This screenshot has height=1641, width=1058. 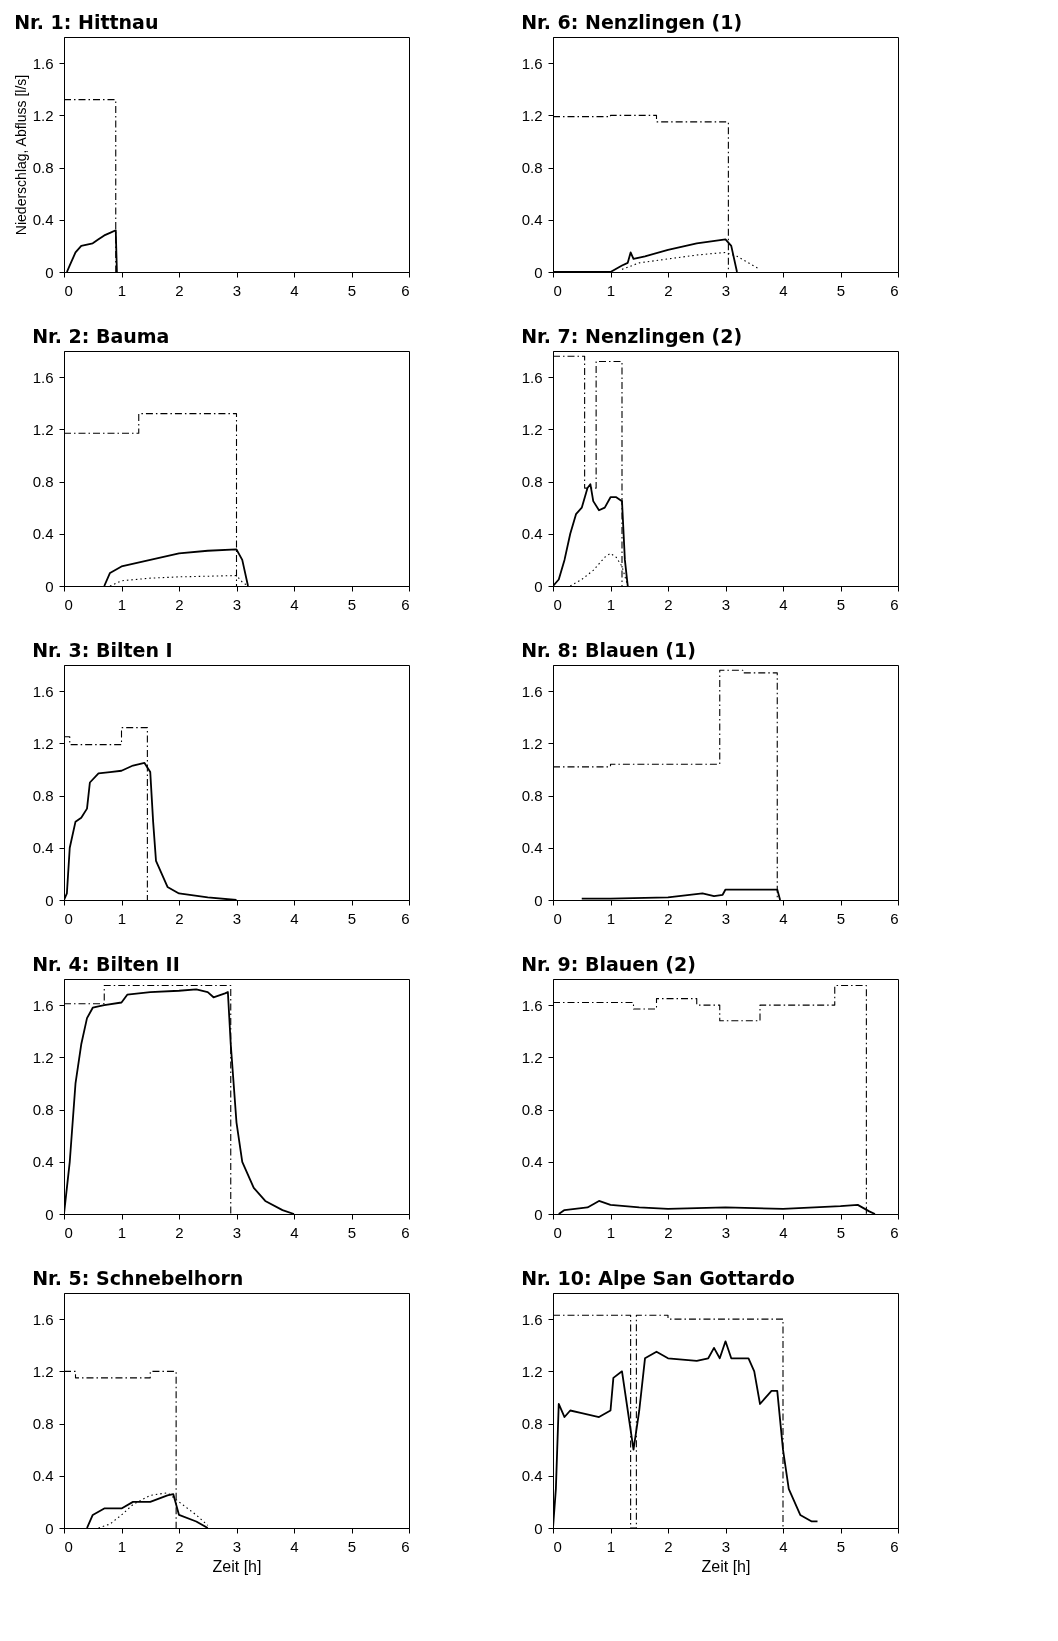 What do you see at coordinates (102, 650) in the screenshot?
I see `chart-title: Nr. 3: Bilten I` at bounding box center [102, 650].